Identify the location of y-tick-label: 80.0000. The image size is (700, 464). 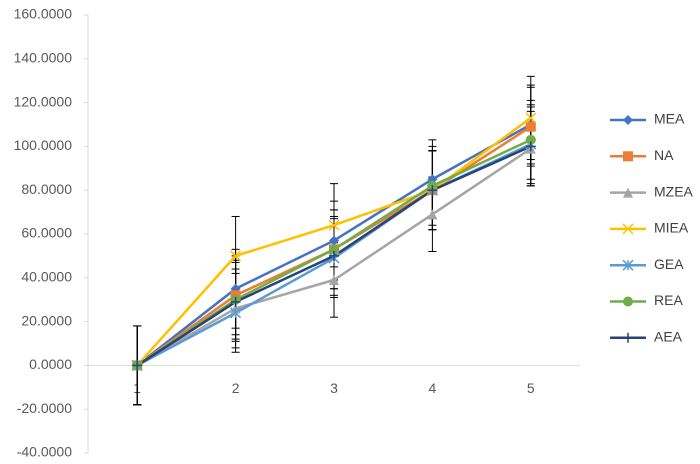
(46, 189).